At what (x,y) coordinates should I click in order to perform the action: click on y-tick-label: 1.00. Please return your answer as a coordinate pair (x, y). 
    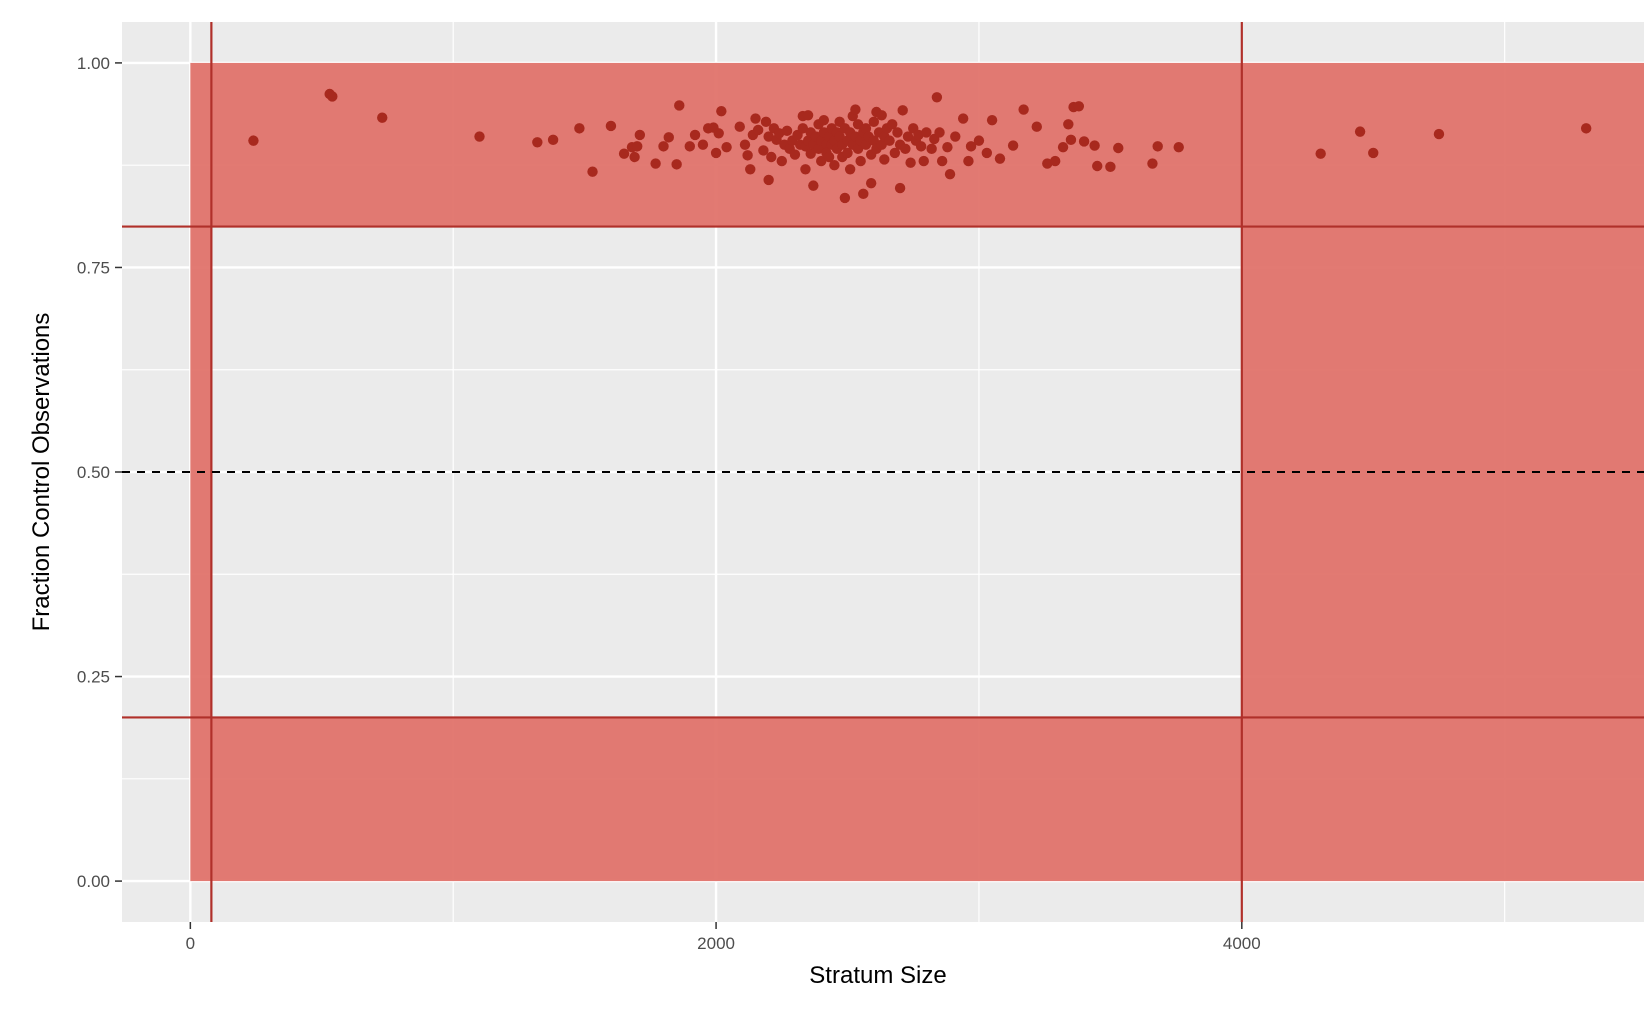
    Looking at the image, I should click on (93, 63).